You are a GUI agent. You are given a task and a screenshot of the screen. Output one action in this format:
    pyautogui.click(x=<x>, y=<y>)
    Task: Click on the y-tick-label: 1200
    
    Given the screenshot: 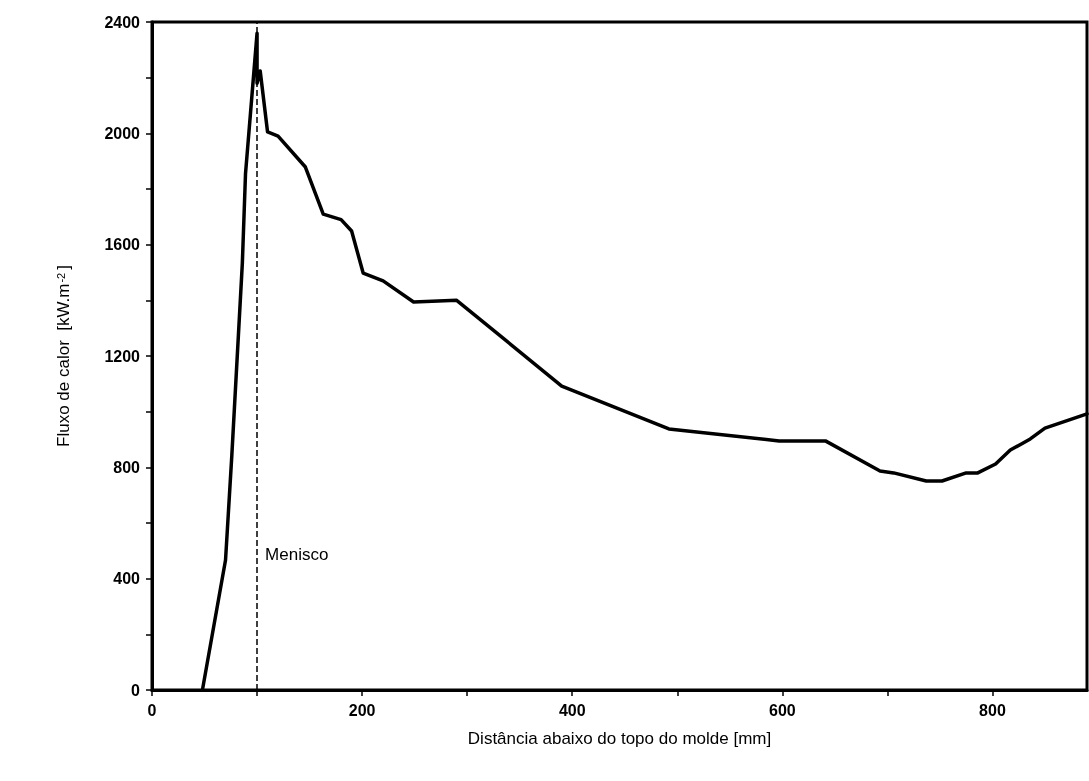 What is the action you would take?
    pyautogui.click(x=122, y=356)
    